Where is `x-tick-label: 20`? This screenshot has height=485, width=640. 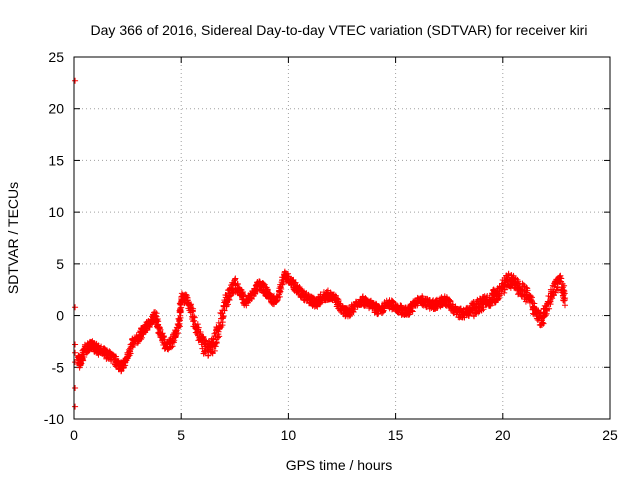
x-tick-label: 20 is located at coordinates (503, 435).